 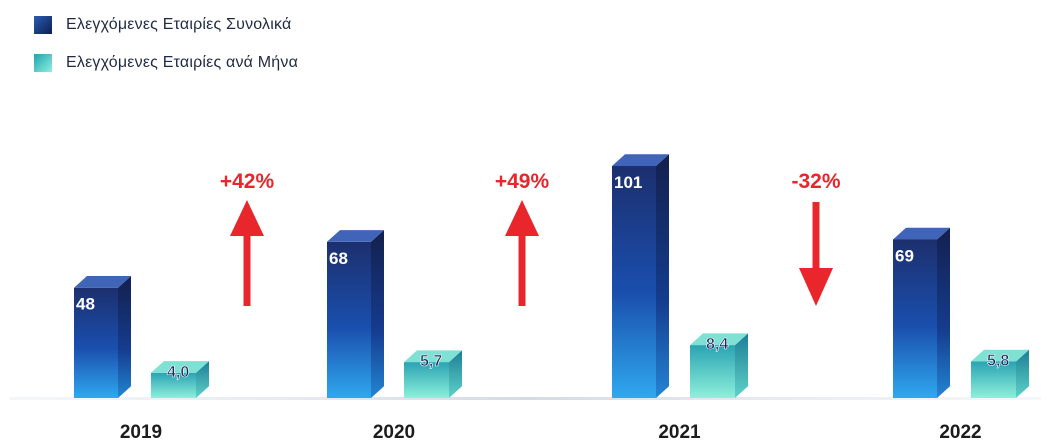 What do you see at coordinates (85, 304) in the screenshot?
I see `total-bar-value-label: 48` at bounding box center [85, 304].